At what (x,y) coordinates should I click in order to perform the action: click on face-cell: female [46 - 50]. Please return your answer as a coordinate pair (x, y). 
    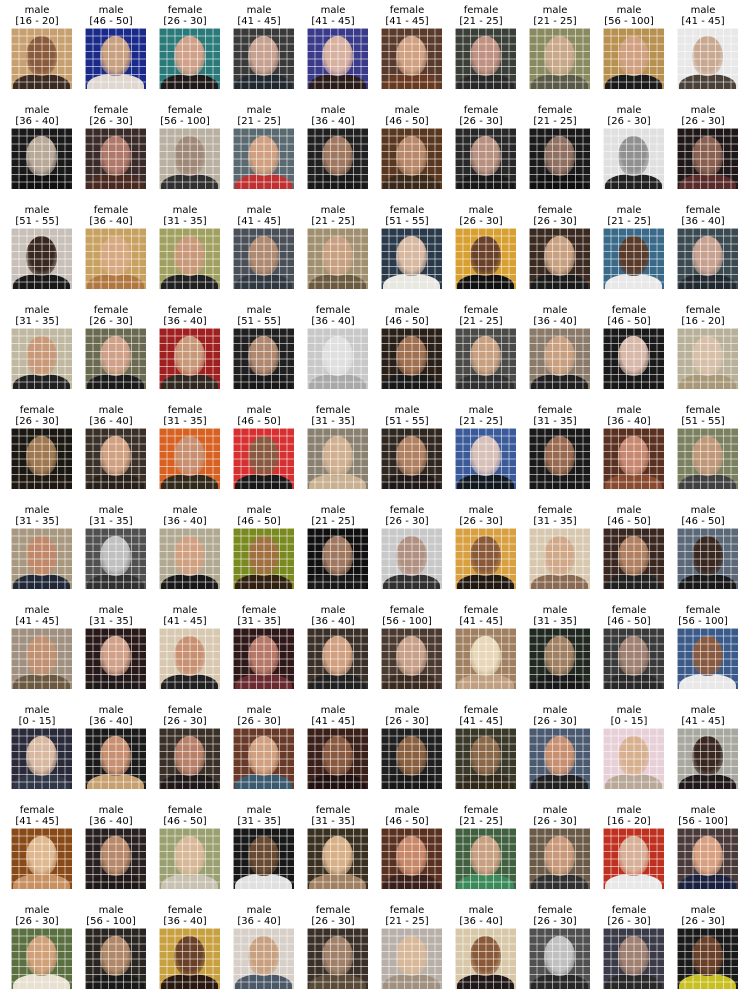
    Looking at the image, I should click on (629, 345).